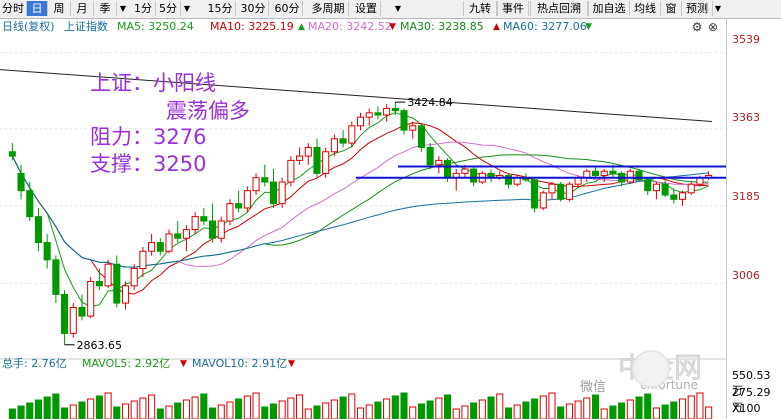 The width and height of the screenshot is (781, 419). What do you see at coordinates (496, 27) in the screenshot?
I see `ma30-arrow-icon: ▲` at bounding box center [496, 27].